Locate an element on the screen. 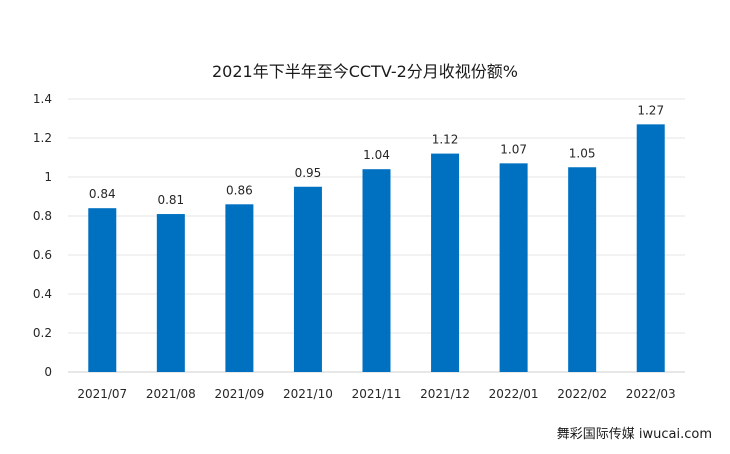 This screenshot has width=730, height=454. x-tick-label: 2022/01 is located at coordinates (514, 394).